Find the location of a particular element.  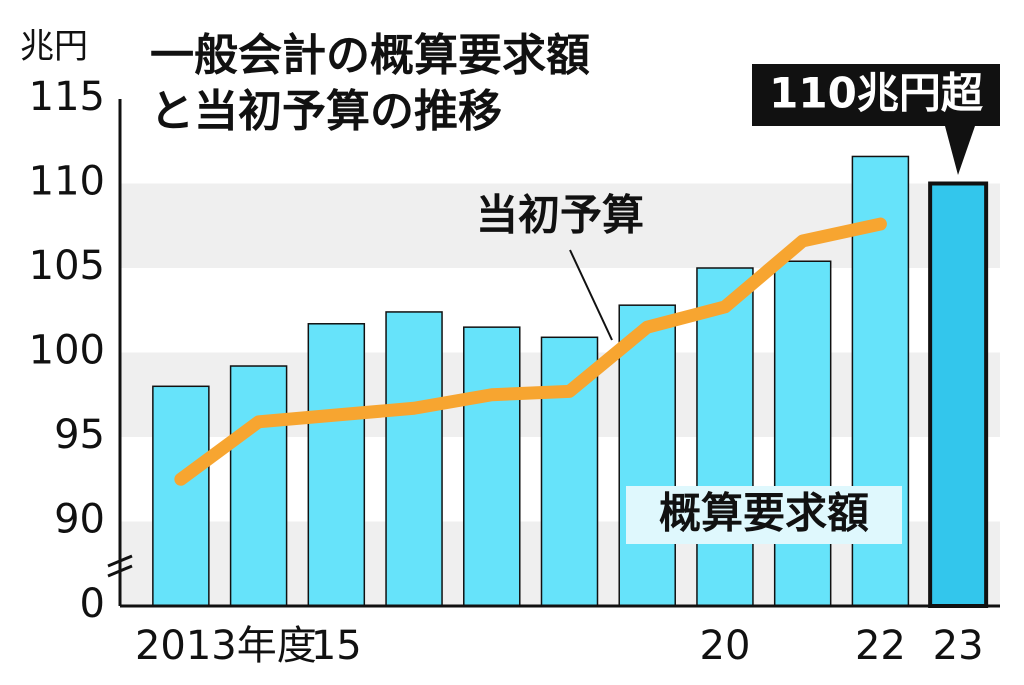

x-tick-label: 20 is located at coordinates (725, 646).